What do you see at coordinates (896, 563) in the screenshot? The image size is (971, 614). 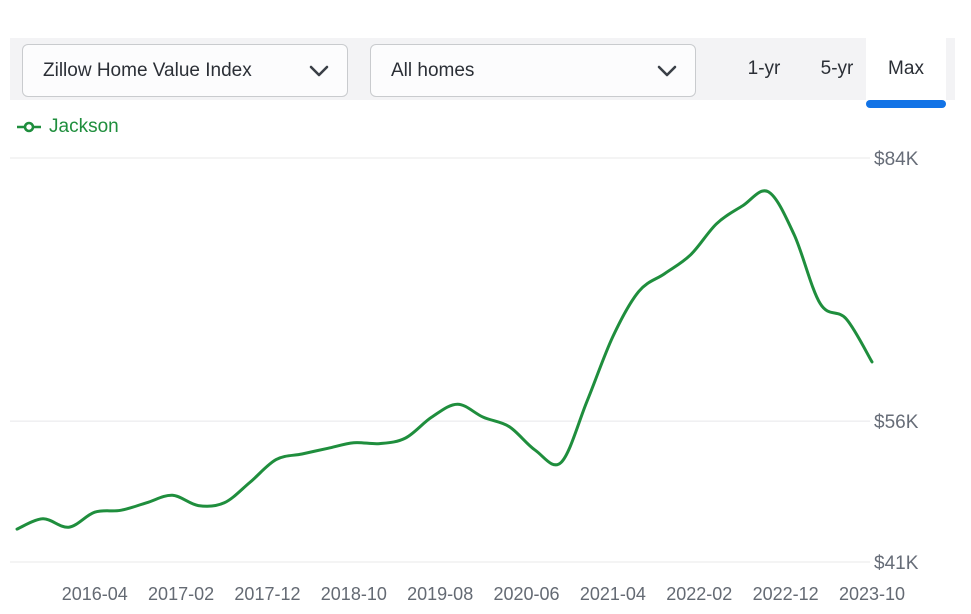 I see `y-axis-label: $41K` at bounding box center [896, 563].